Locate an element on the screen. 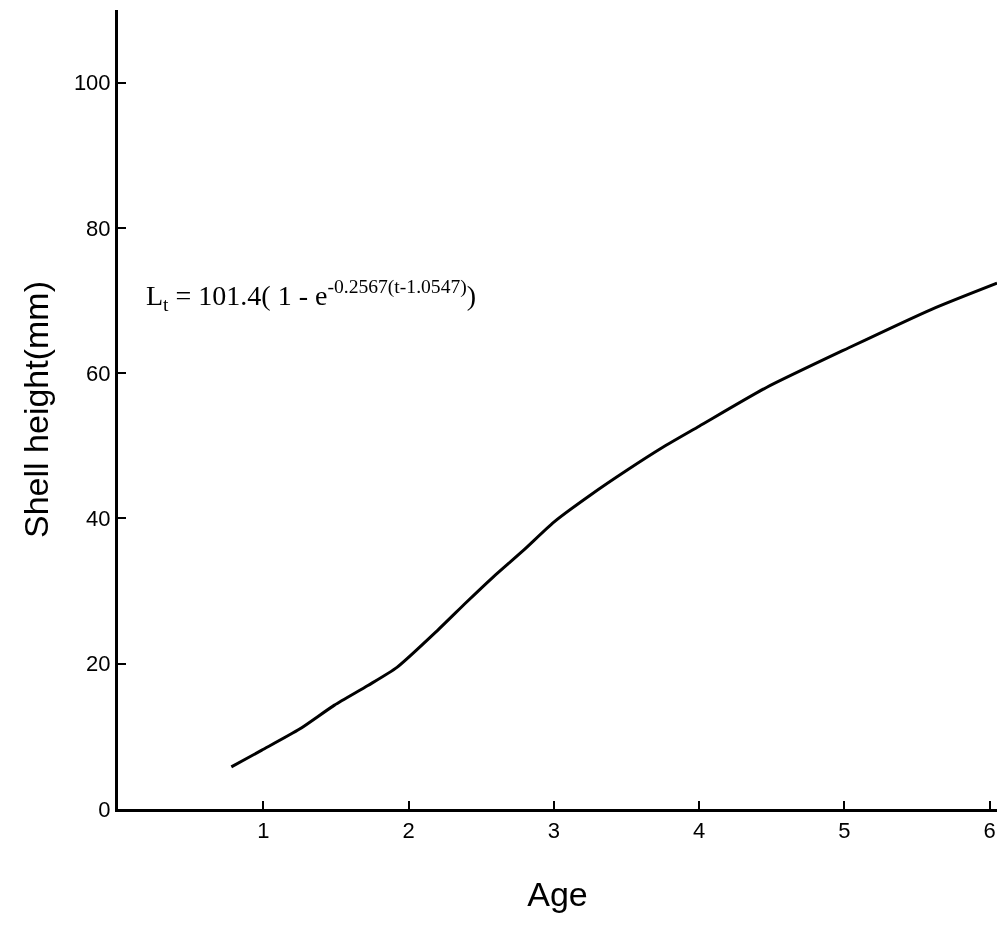 This screenshot has height=938, width=1001. x-tick-label: 1 is located at coordinates (263, 831).